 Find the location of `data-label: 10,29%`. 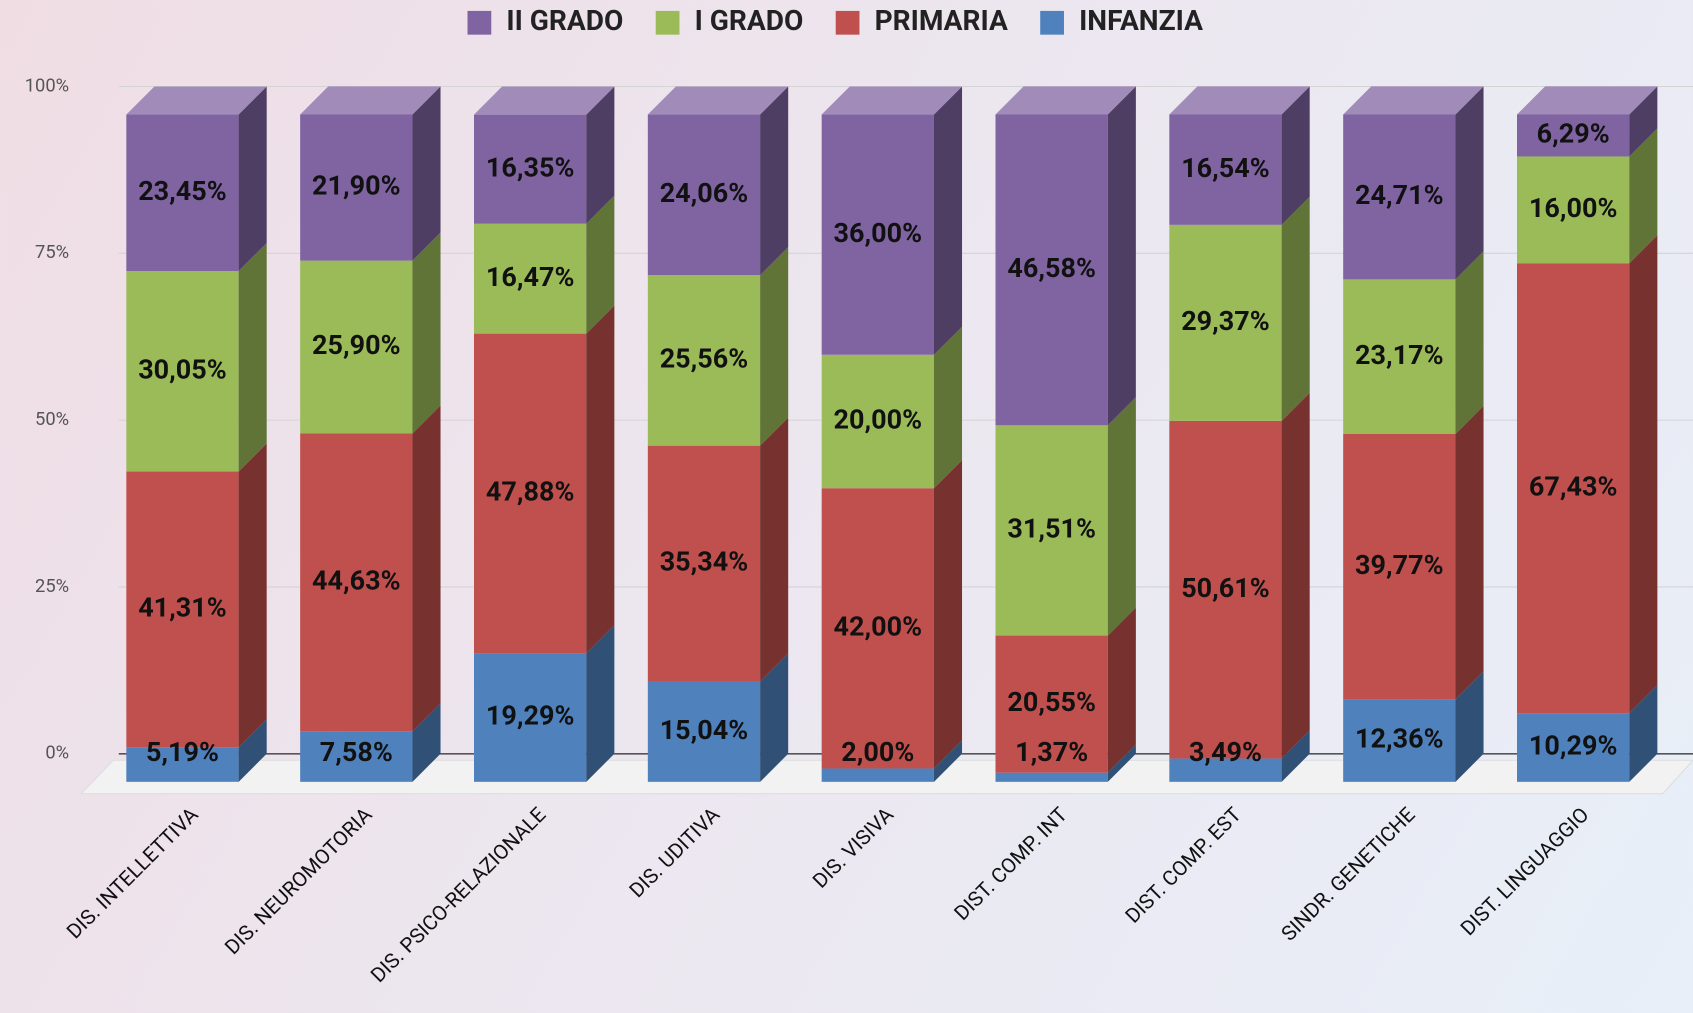

data-label: 10,29% is located at coordinates (1573, 746).